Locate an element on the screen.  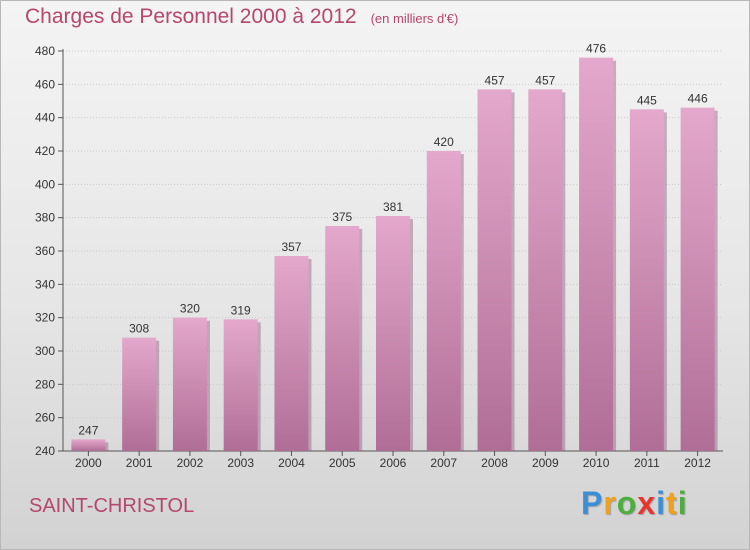
proxiti-logo: Proxiti is located at coordinates (634, 503).